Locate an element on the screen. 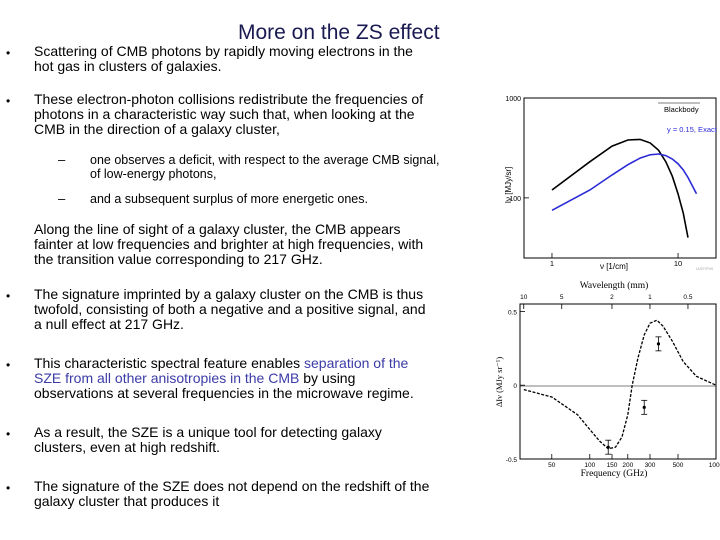  watermark: IASF/Ph9 is located at coordinates (705, 268).